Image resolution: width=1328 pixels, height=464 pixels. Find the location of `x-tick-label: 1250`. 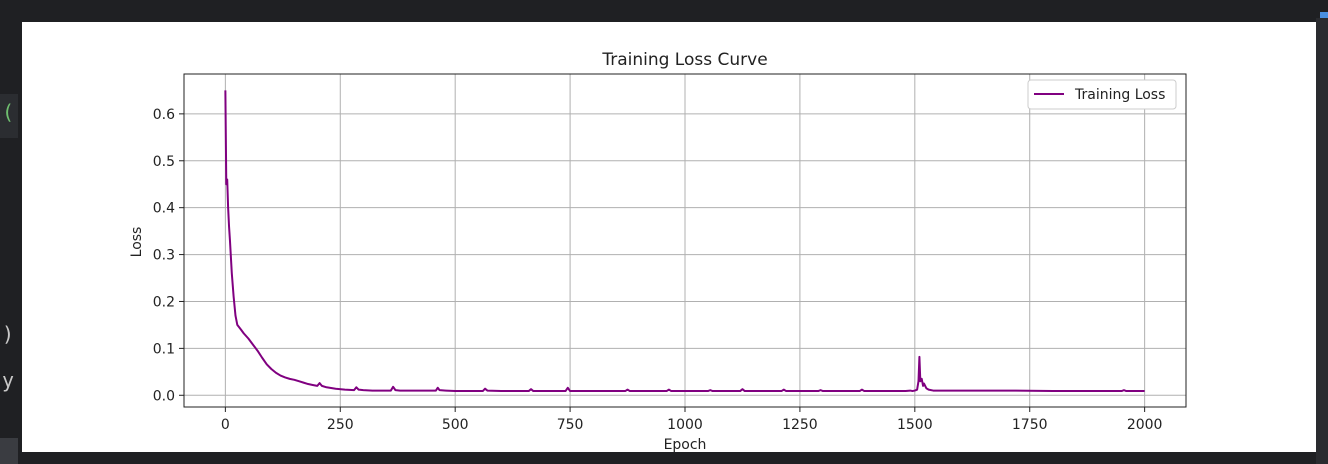

x-tick-label: 1250 is located at coordinates (800, 425).